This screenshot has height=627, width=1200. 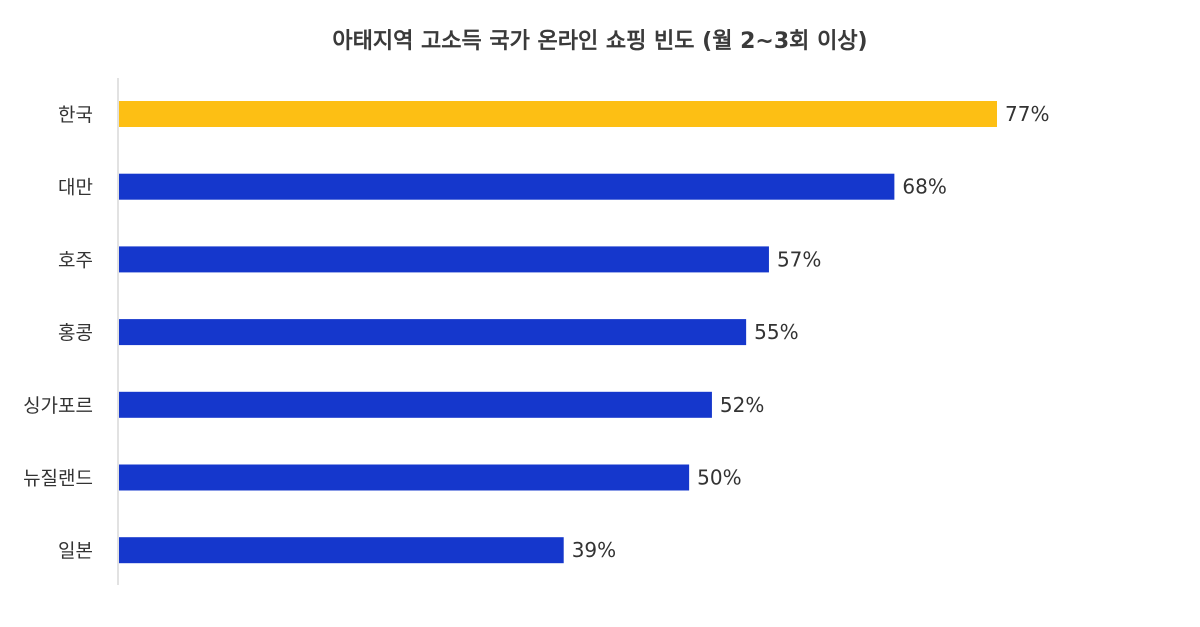 I want to click on category-label: 뉴질랜드, so click(x=58, y=479).